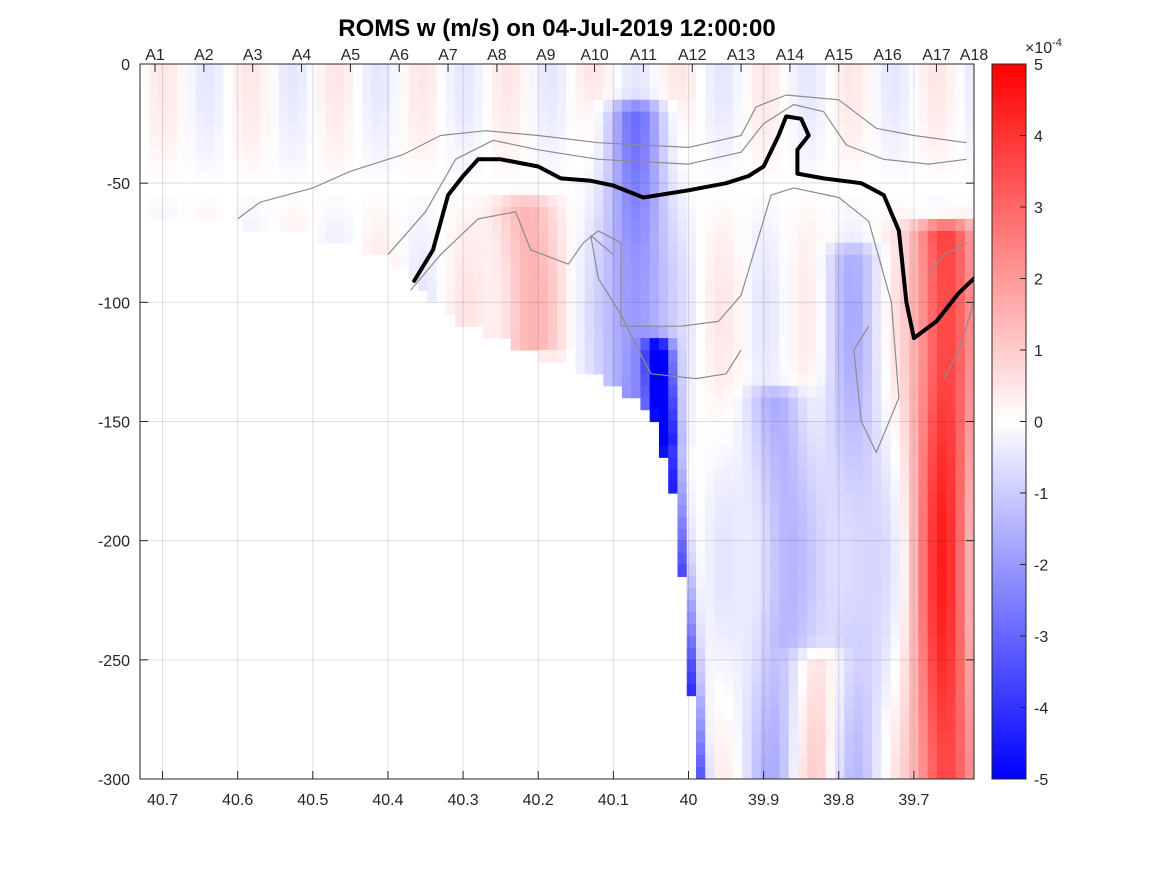 Image resolution: width=1167 pixels, height=875 pixels. I want to click on colorbar-tick-label: 3, so click(1038, 208).